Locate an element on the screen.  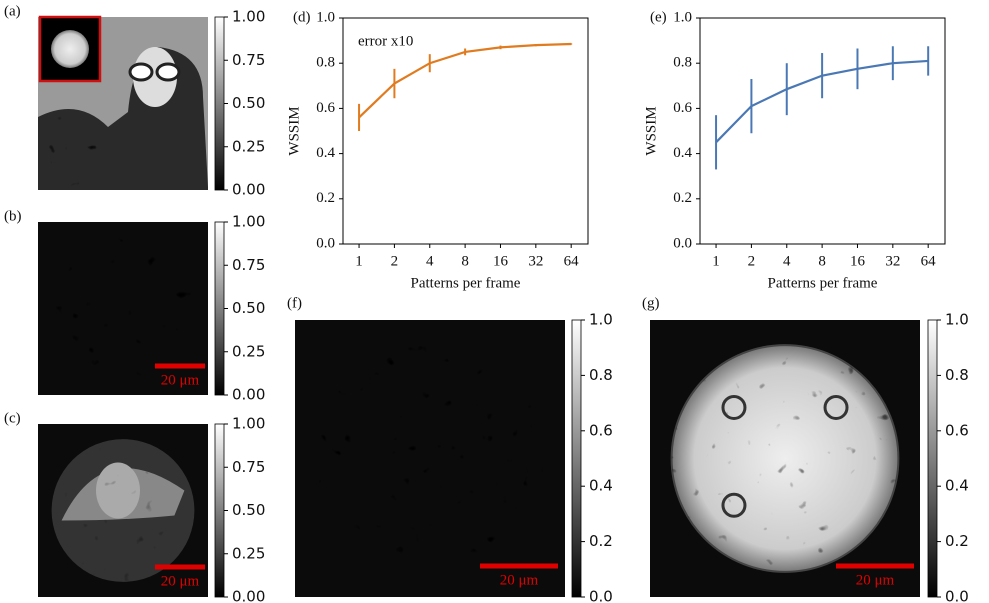
panel-label: (c) is located at coordinates (12, 418).